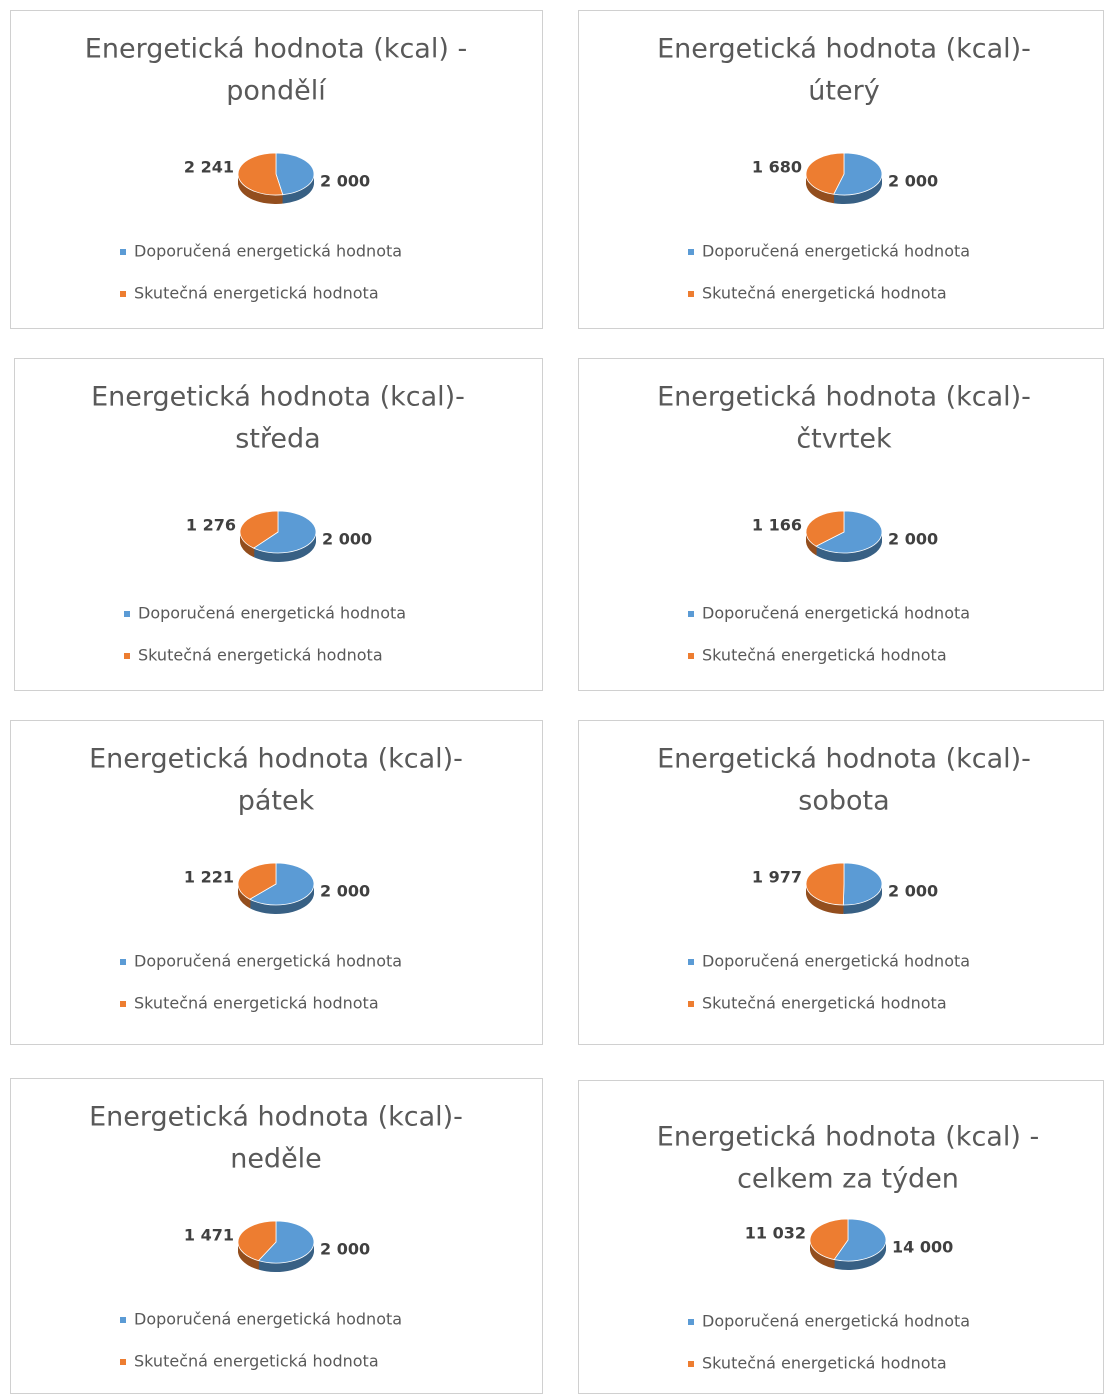 This screenshot has height=1394, width=1104. I want to click on data-label: 1 471, so click(209, 1235).